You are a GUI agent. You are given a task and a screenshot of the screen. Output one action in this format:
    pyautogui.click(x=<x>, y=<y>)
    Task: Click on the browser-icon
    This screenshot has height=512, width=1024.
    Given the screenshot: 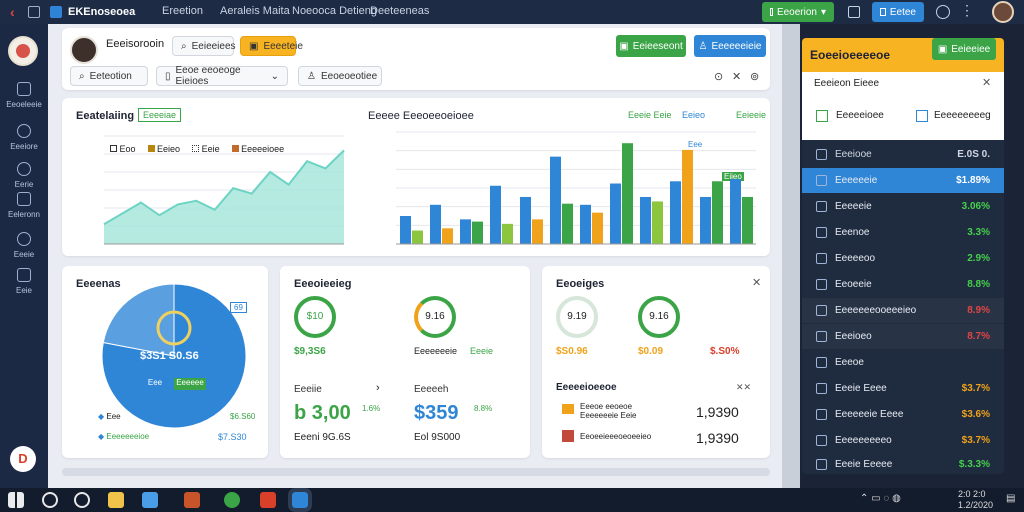 What is the action you would take?
    pyautogui.click(x=232, y=500)
    